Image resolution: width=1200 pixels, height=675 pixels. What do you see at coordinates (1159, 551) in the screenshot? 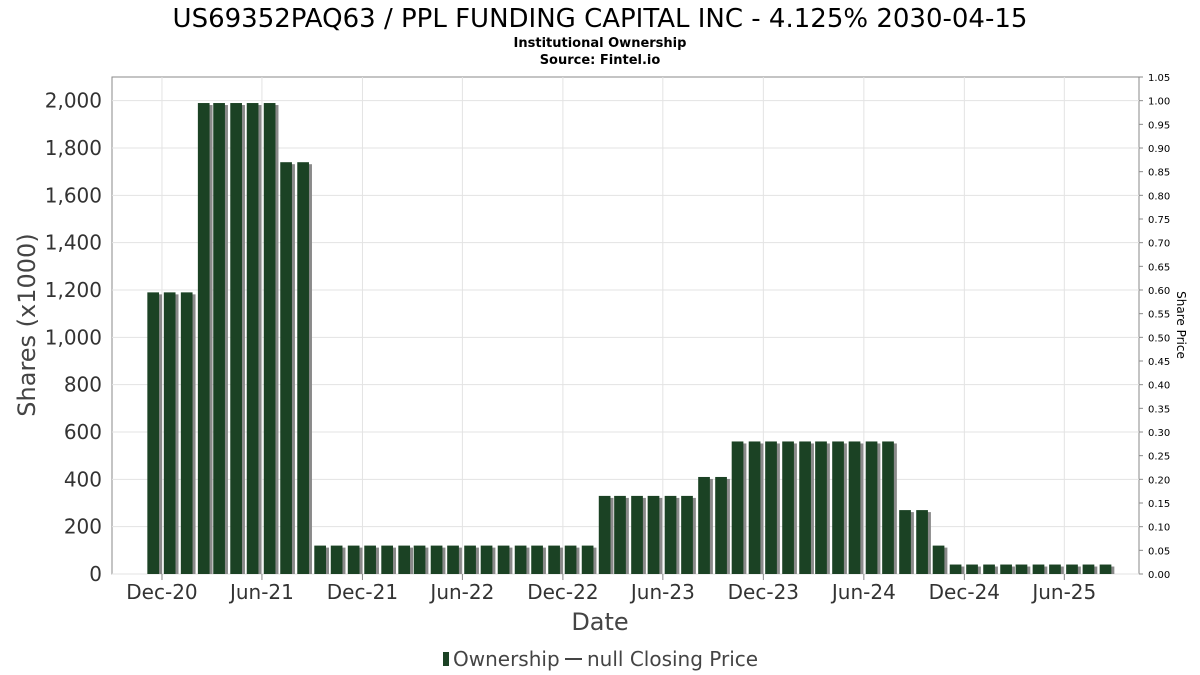
I see `y-right-tick-label: 0.05` at bounding box center [1159, 551].